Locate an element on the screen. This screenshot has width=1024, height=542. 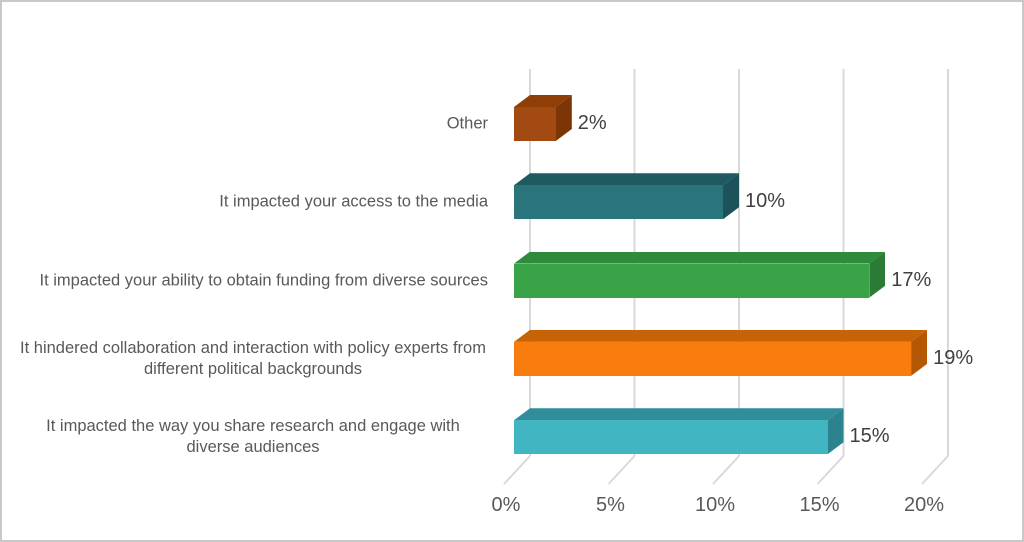
x-axis-tick-label: 15% is located at coordinates (819, 505).